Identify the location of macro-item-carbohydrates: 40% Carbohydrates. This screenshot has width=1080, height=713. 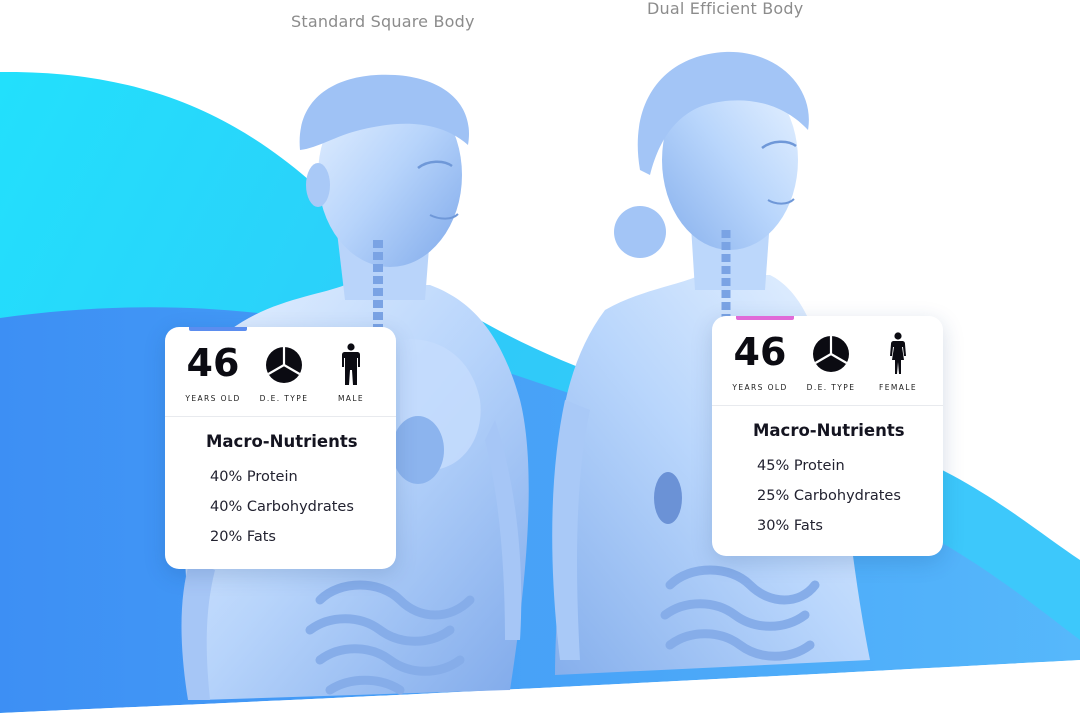
(282, 507).